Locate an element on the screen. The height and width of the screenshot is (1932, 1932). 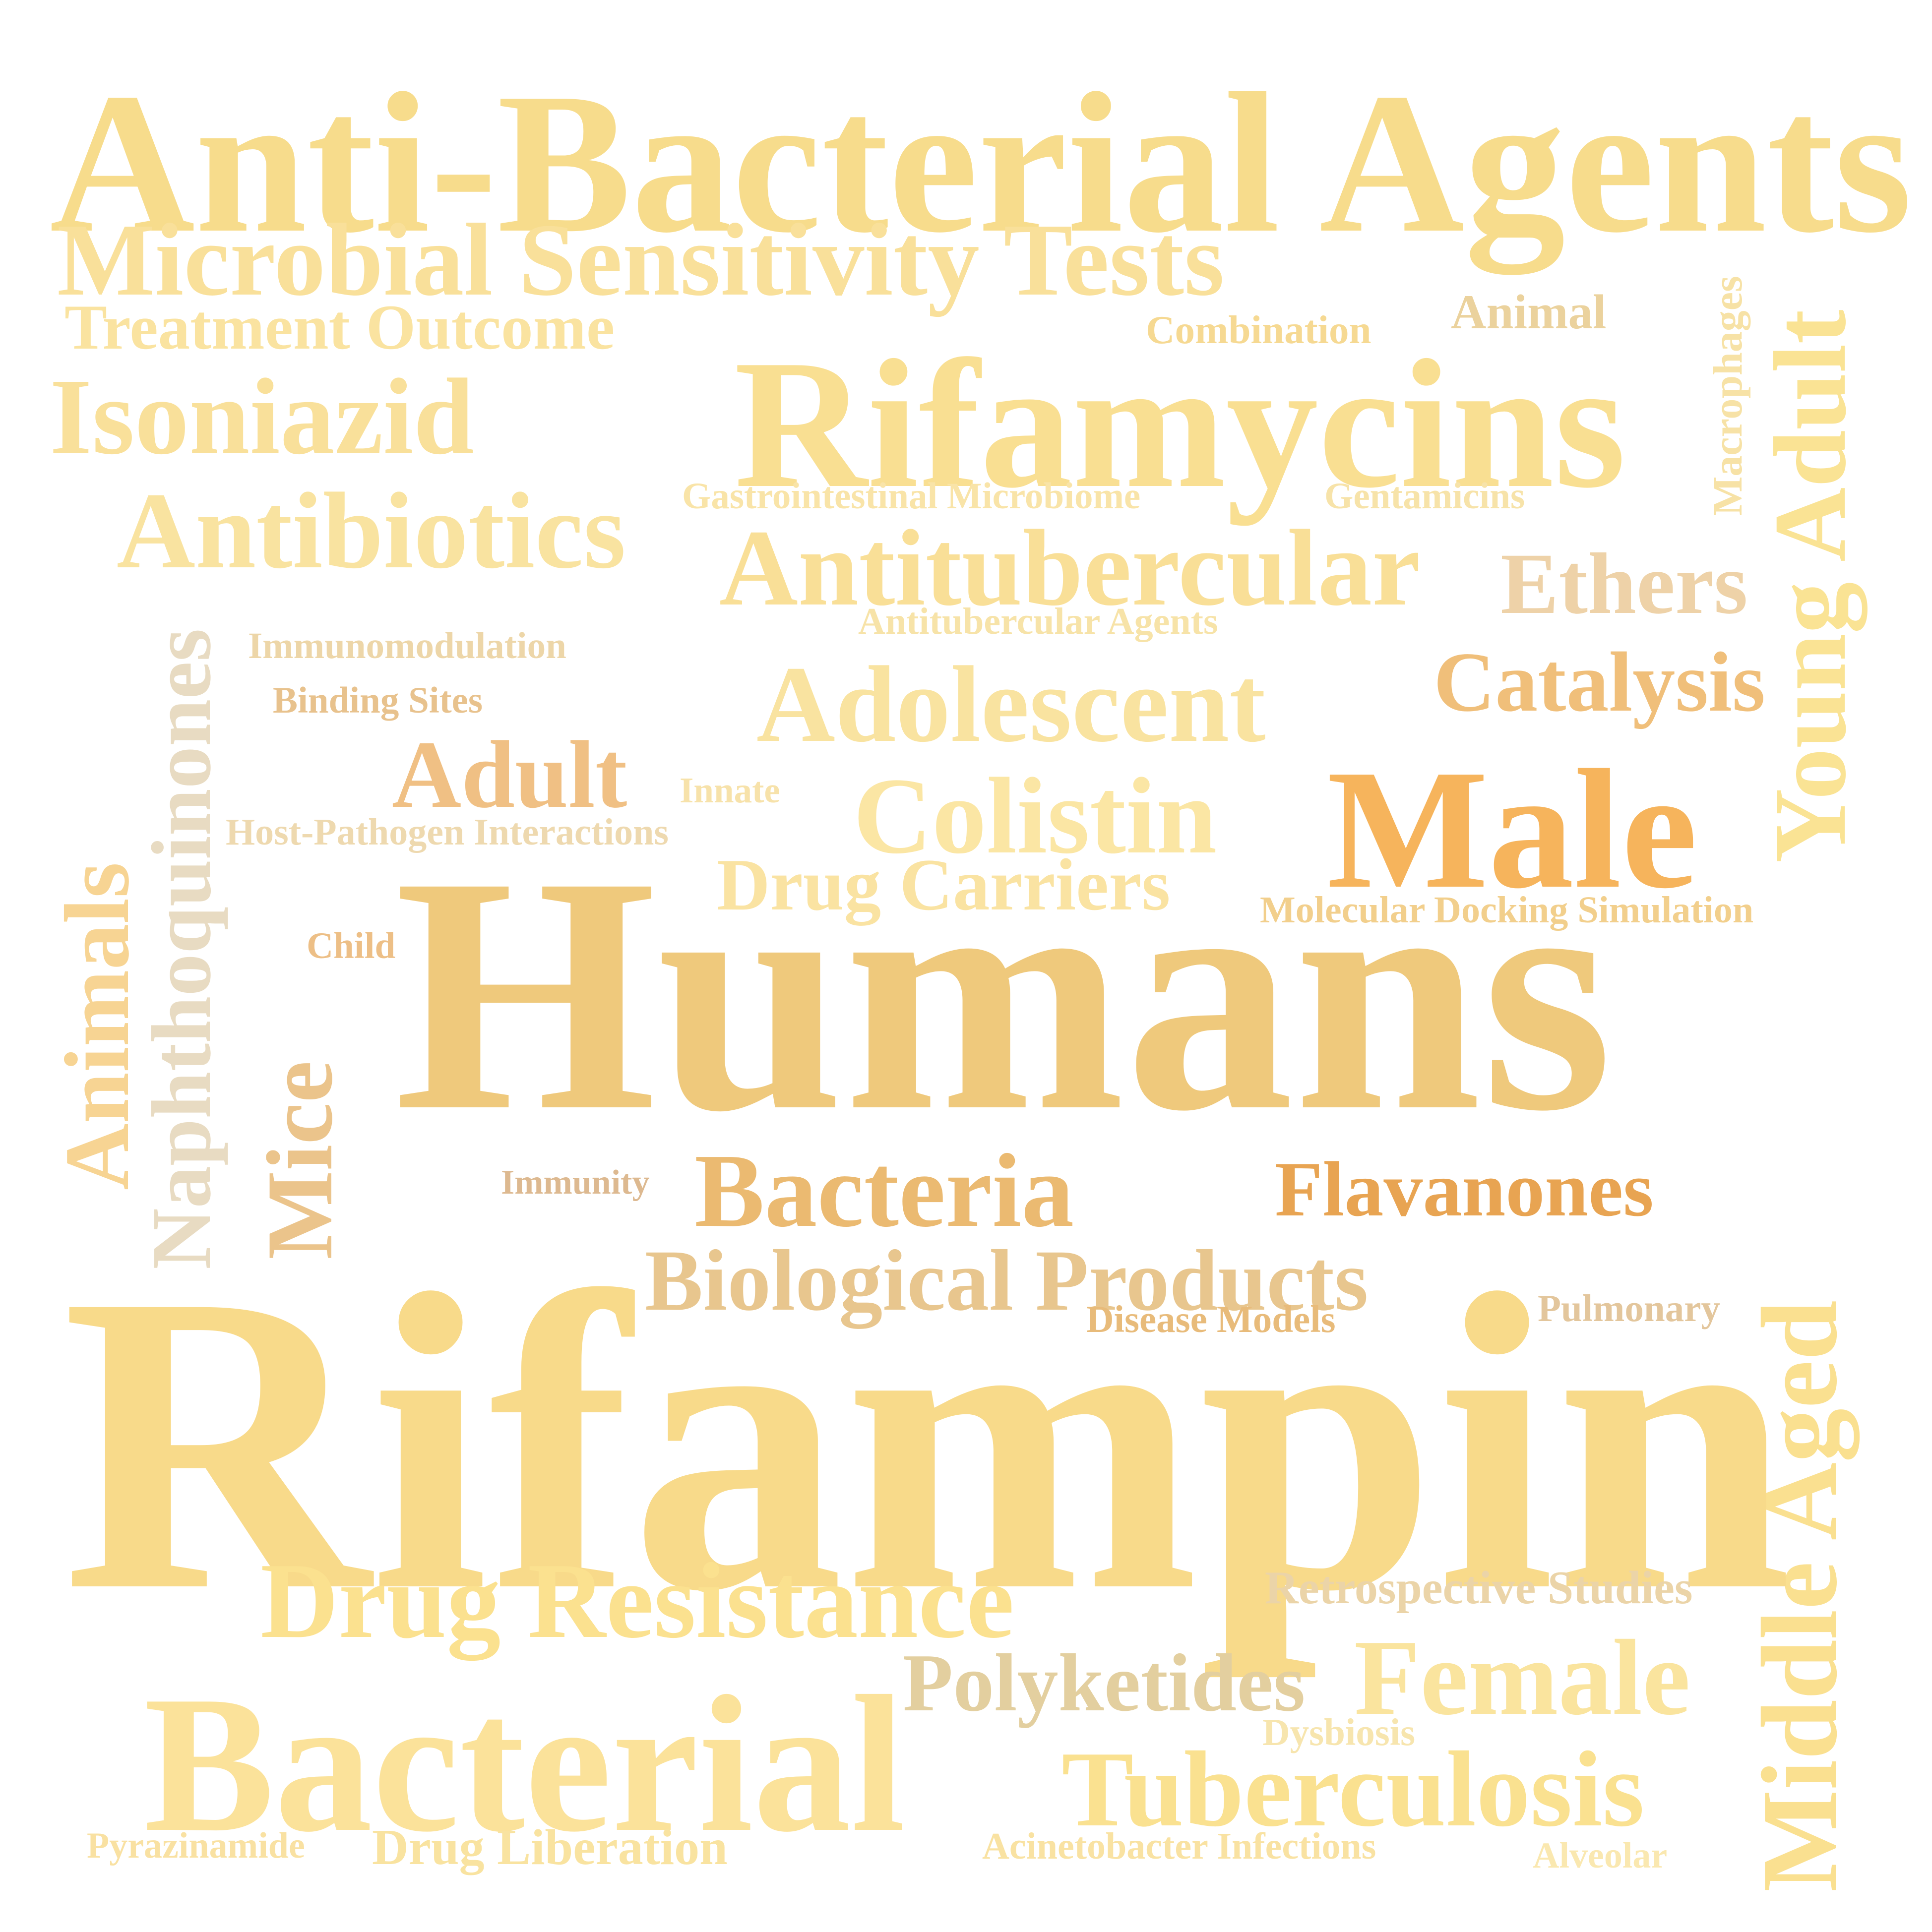
word-drug-carriers: Drug Carriers is located at coordinates (944, 885).